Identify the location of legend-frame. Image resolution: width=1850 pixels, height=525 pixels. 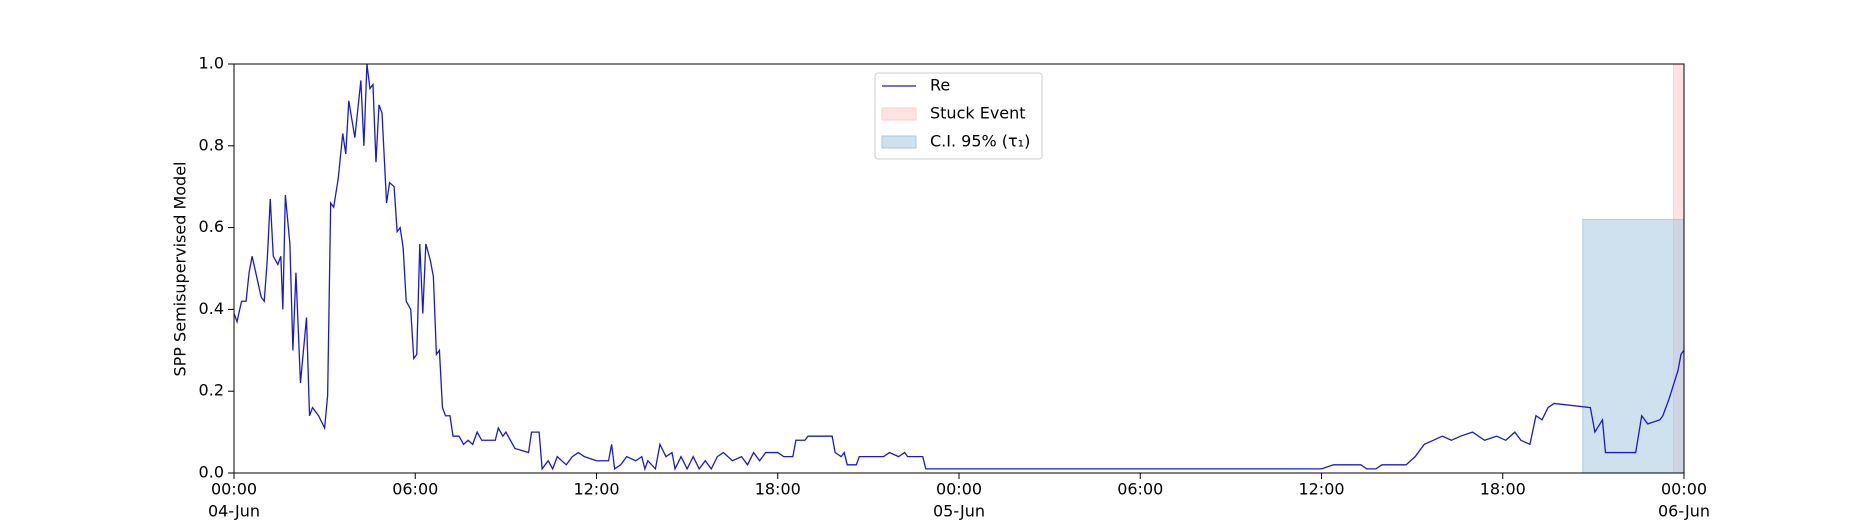
(958, 116).